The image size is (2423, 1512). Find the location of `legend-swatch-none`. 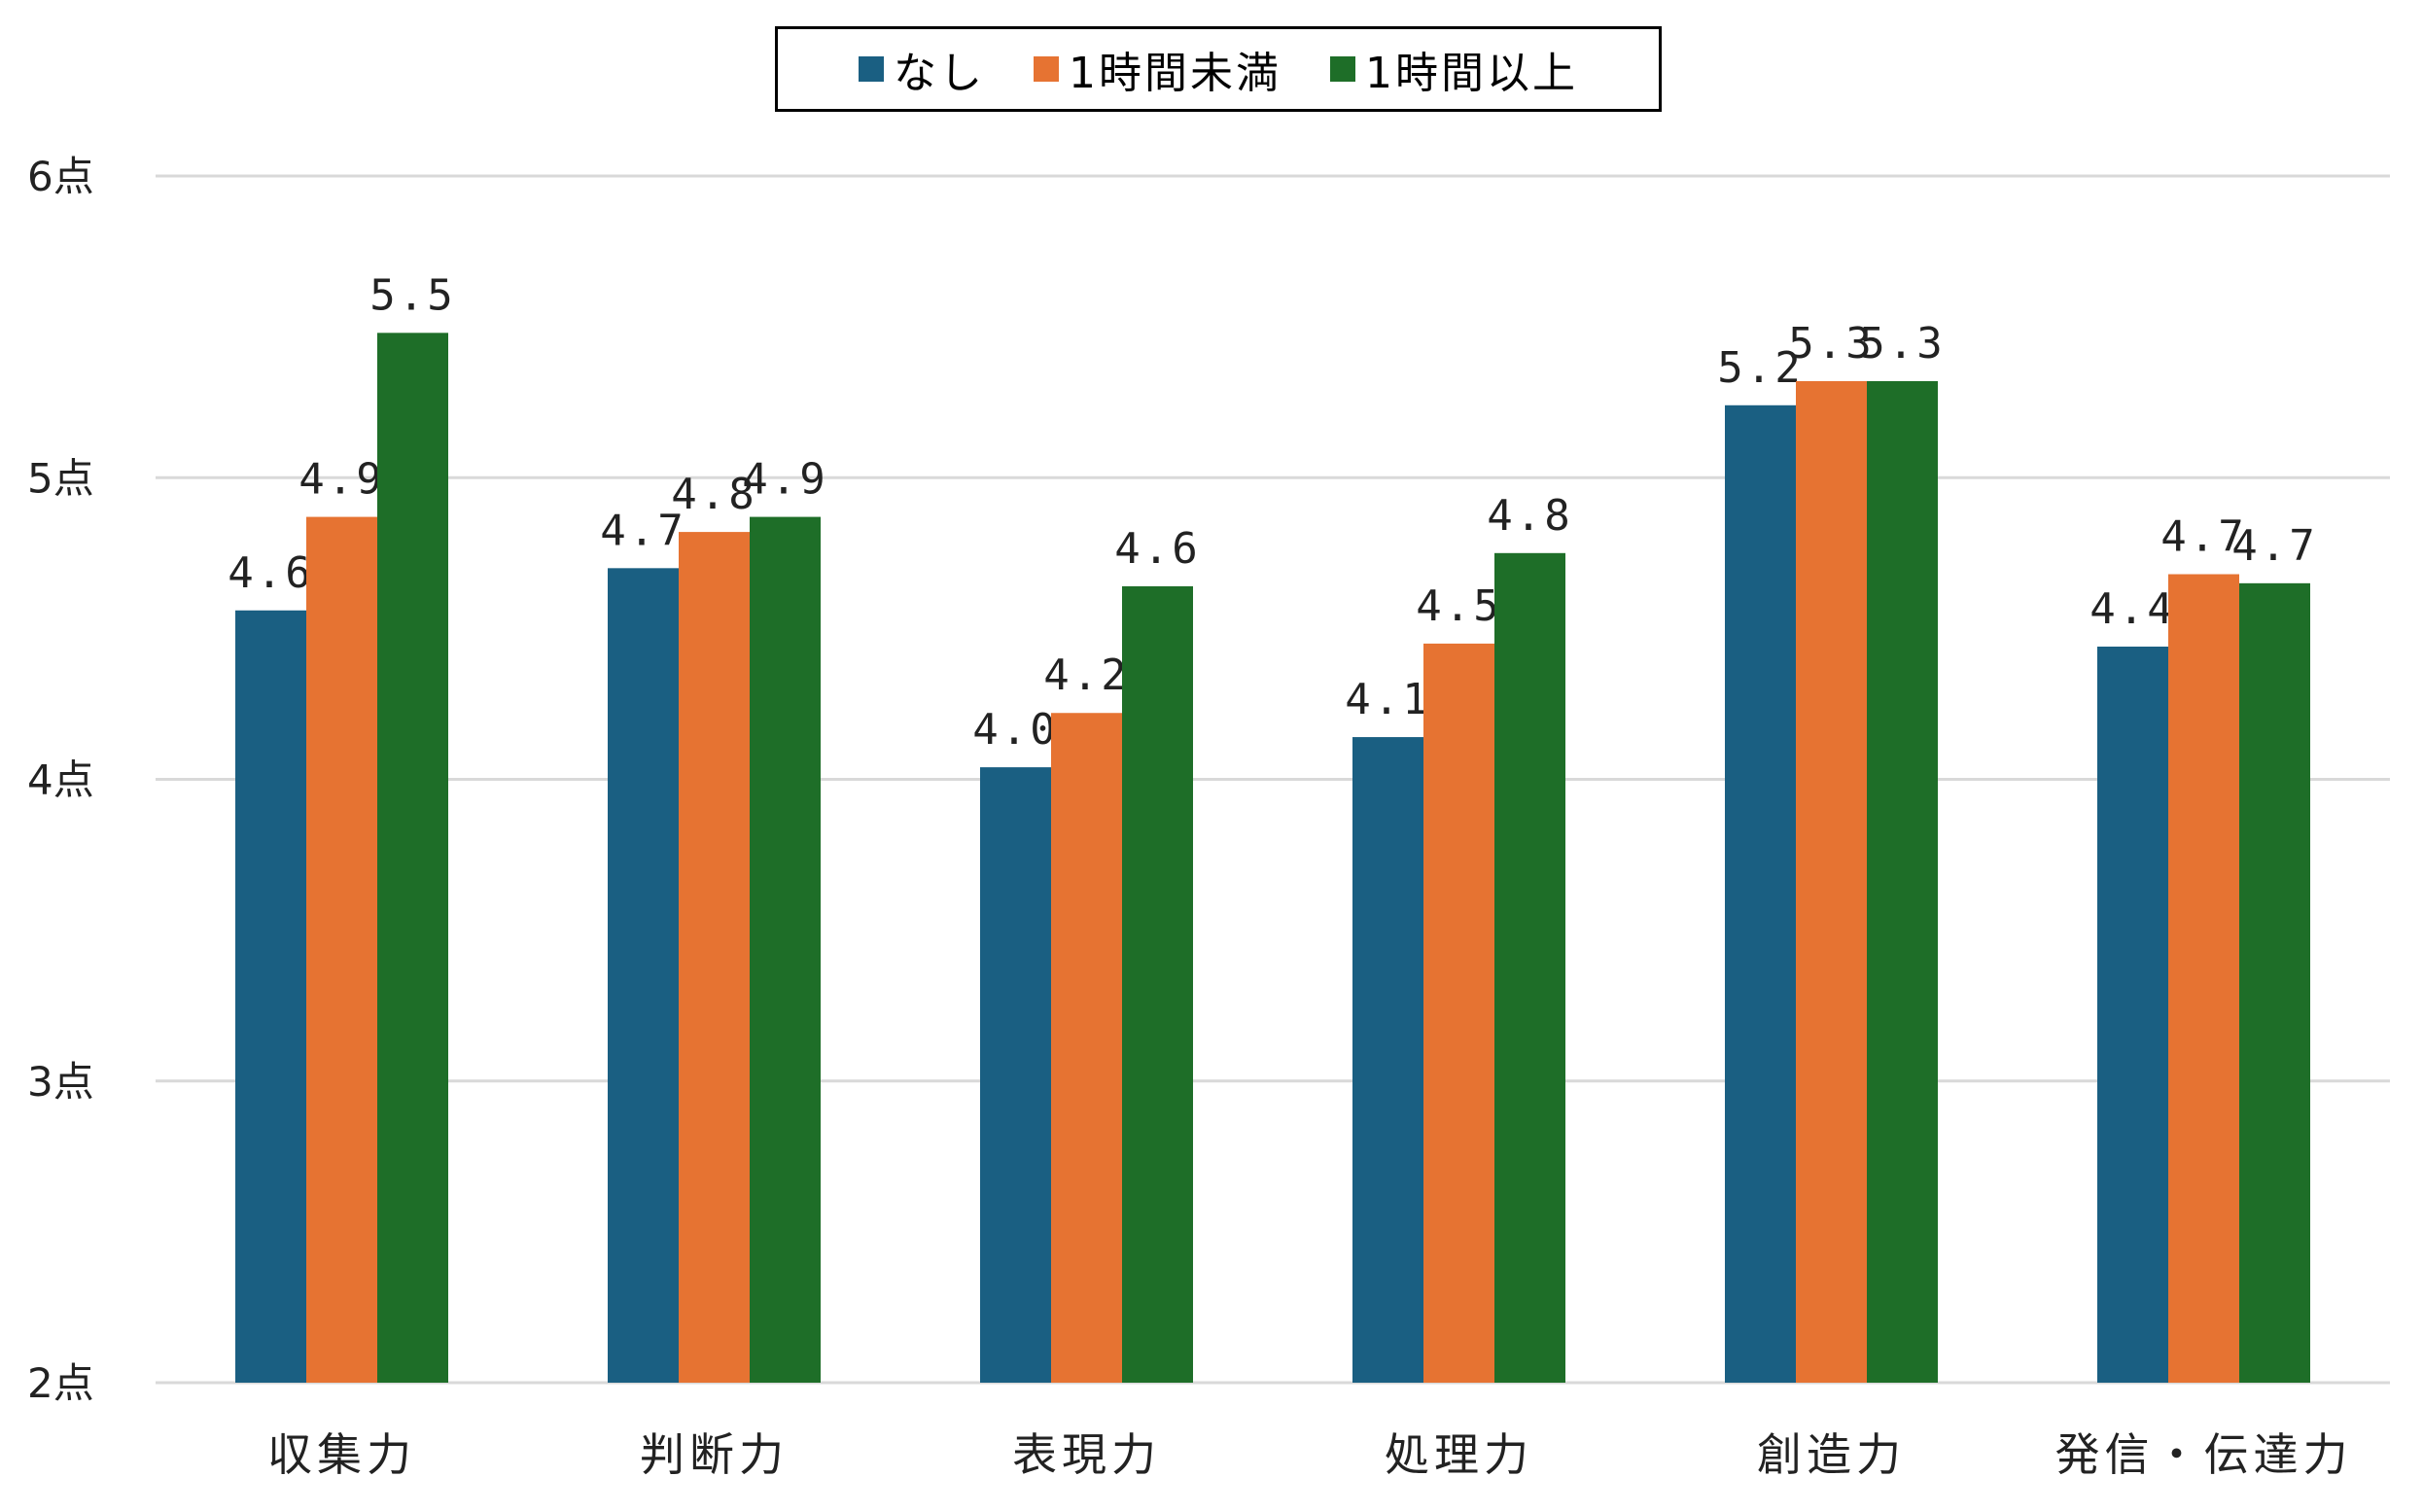

legend-swatch-none is located at coordinates (871, 69).